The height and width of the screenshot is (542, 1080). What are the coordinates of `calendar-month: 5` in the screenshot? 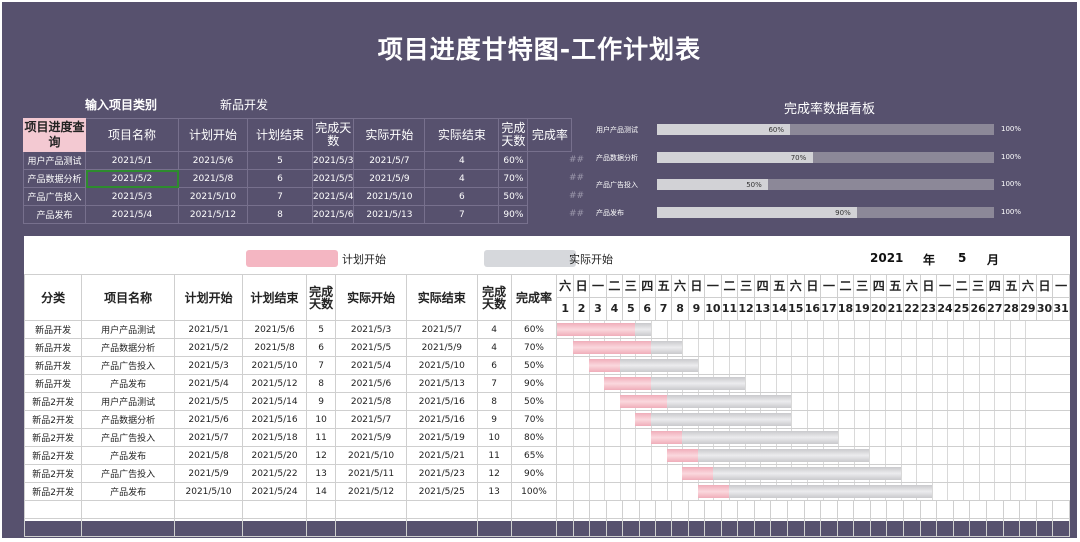 It's located at (962, 258).